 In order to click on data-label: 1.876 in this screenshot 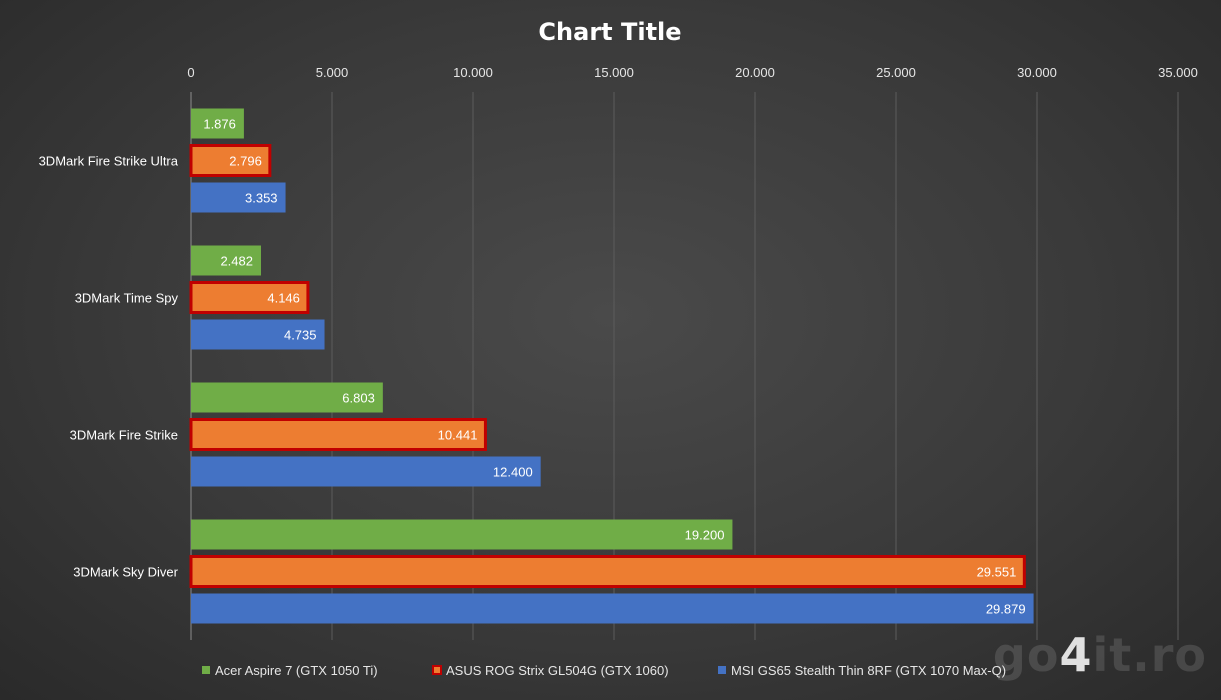, I will do `click(219, 124)`.